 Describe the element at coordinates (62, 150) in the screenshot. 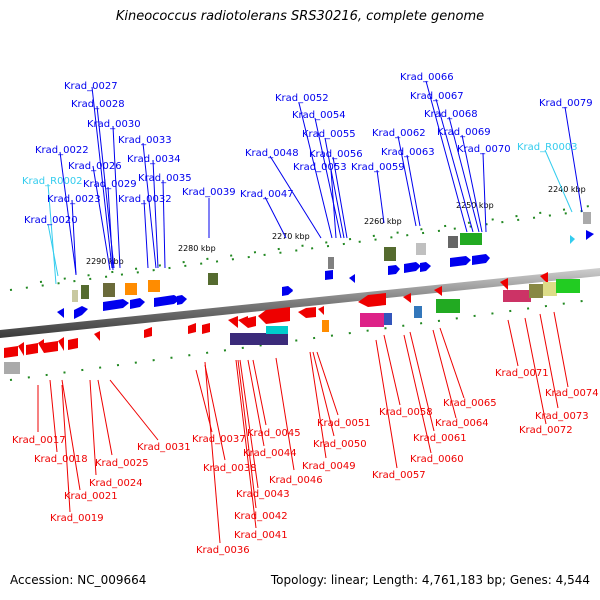

I see `forward-gene-label: Krad_0022` at that location.